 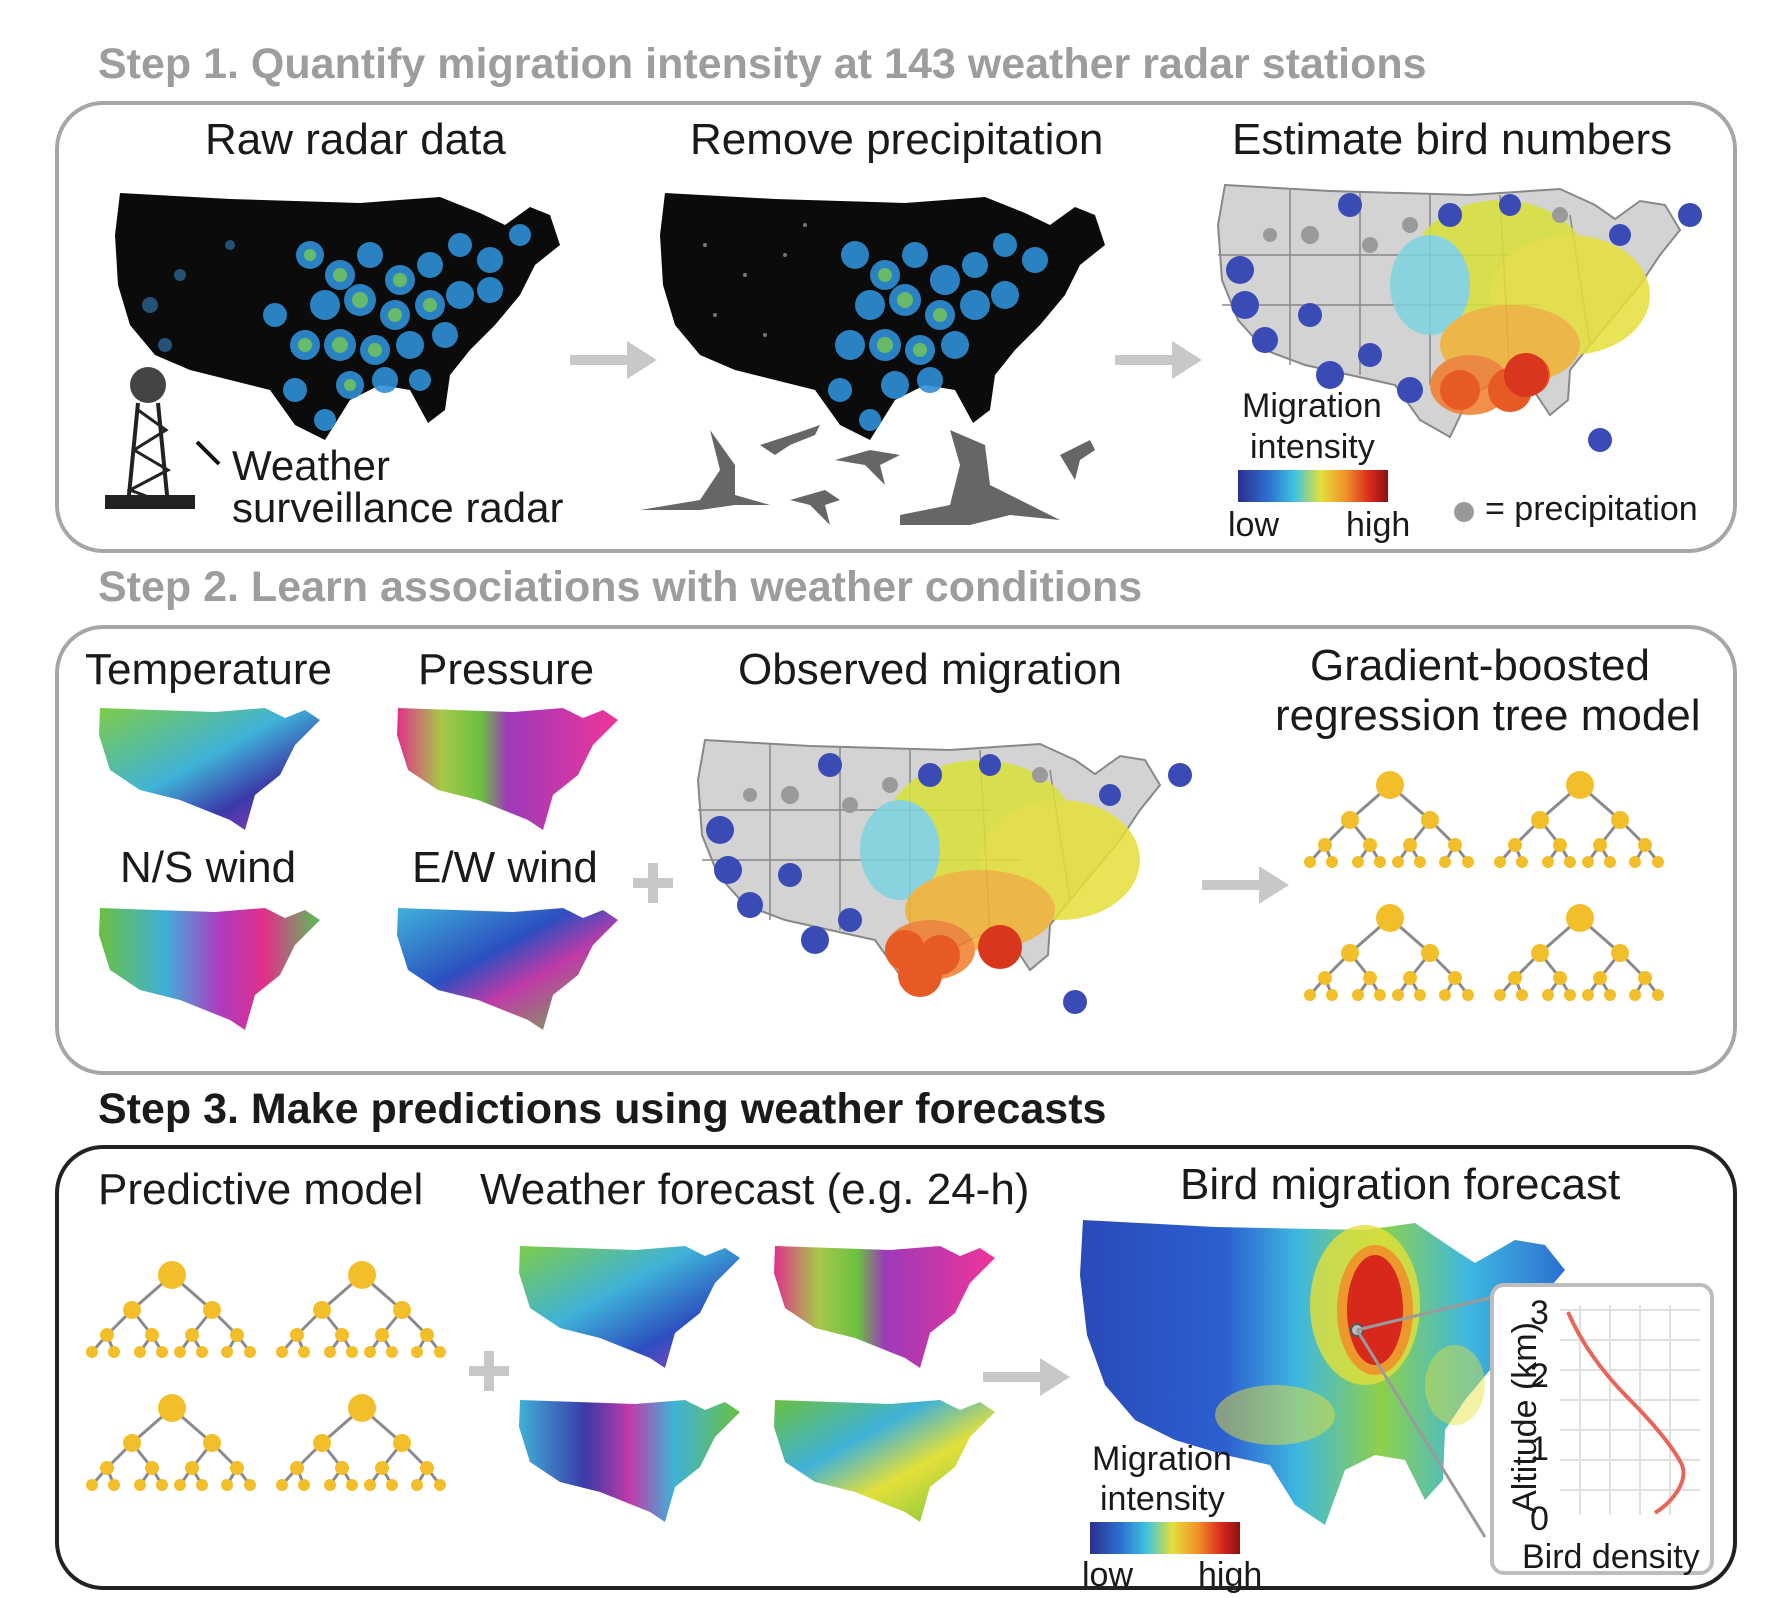 I want to click on pressure-map, so click(x=507, y=769).